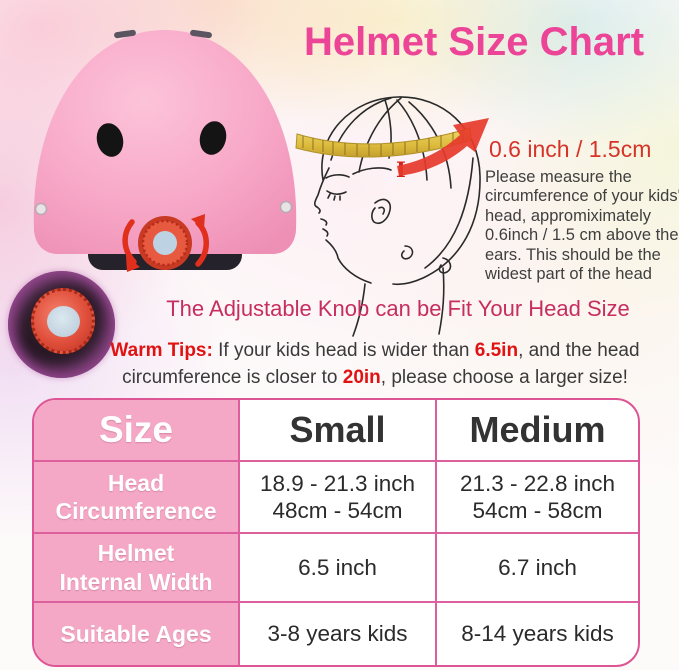 This screenshot has height=670, width=679. I want to click on adjustable-knob-photo, so click(61, 324).